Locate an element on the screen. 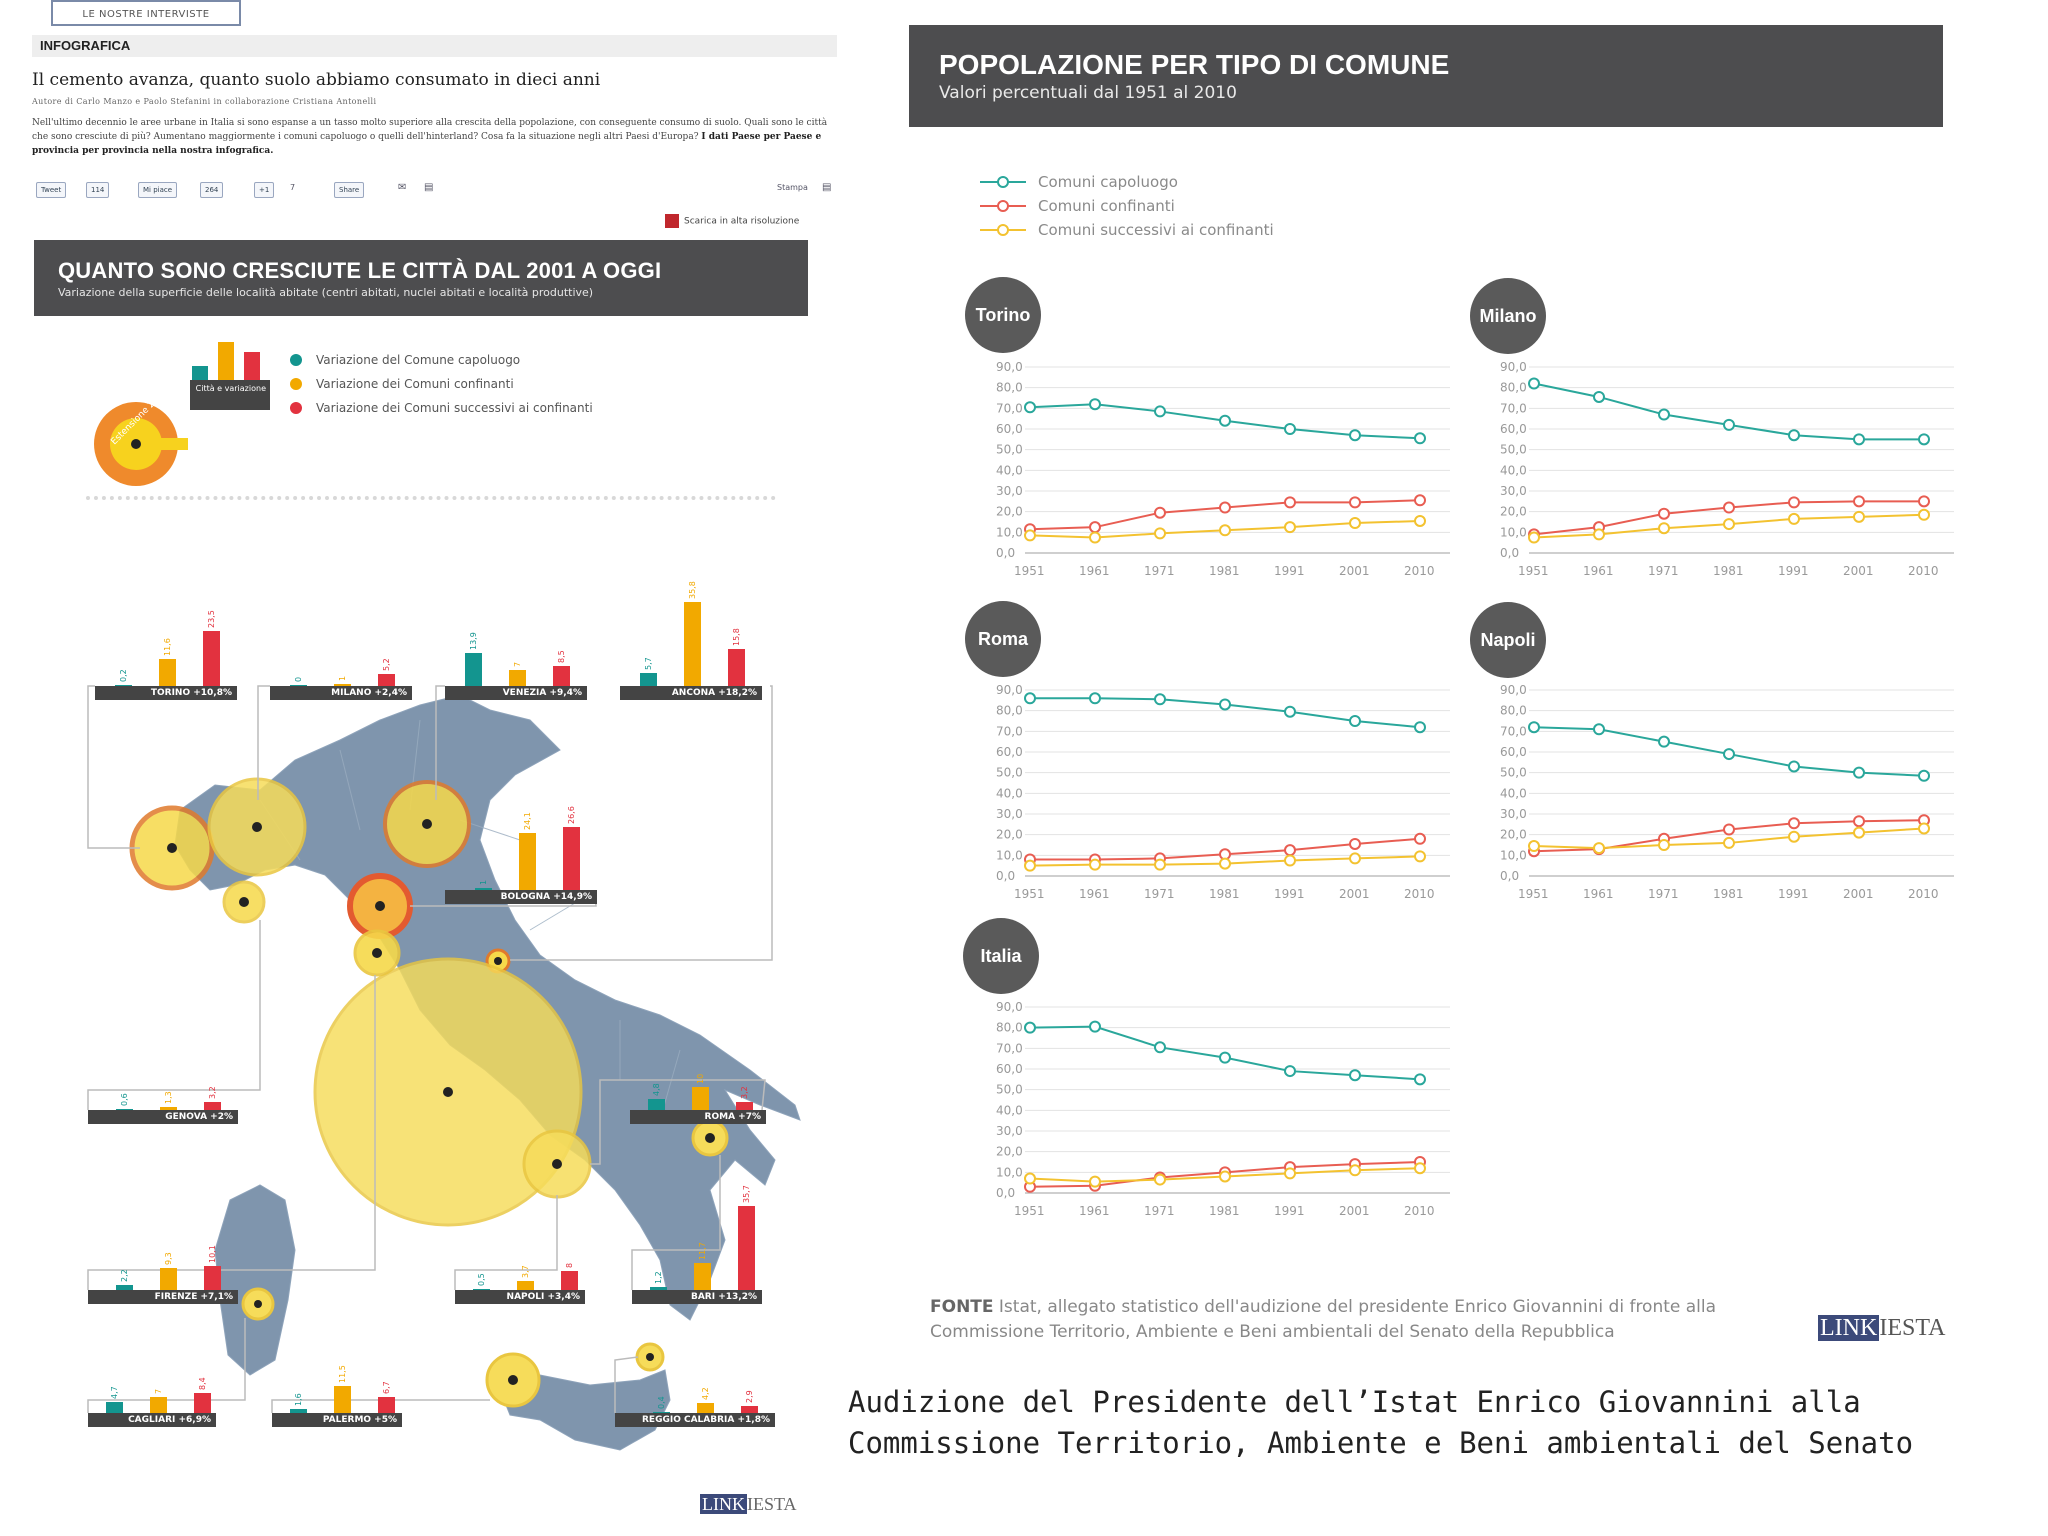 This screenshot has height=1536, width=2048. panel-title: Milano is located at coordinates (1508, 316).